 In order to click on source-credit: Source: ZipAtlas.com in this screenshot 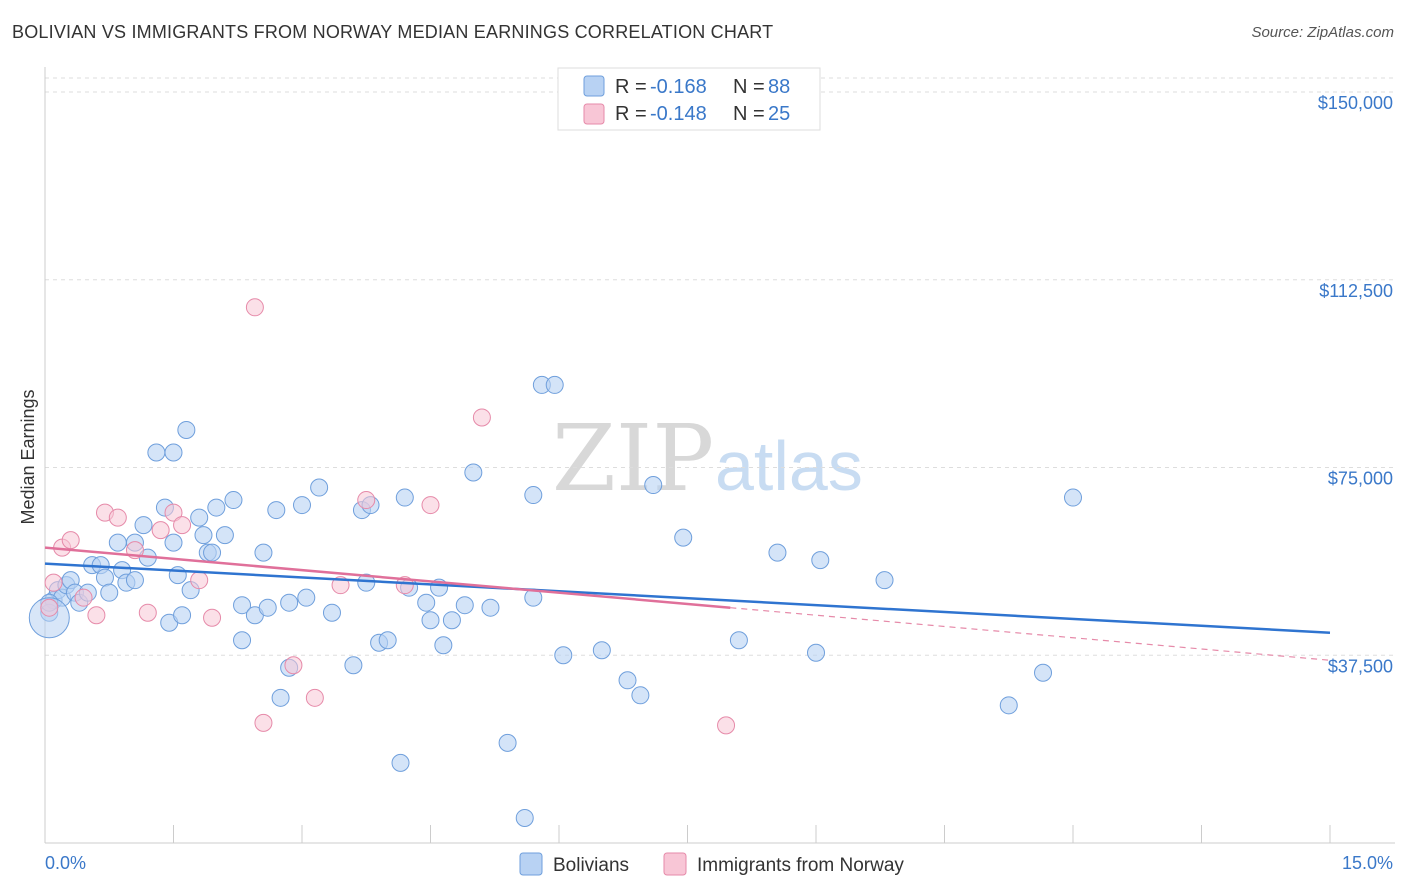, I will do `click(1322, 32)`.